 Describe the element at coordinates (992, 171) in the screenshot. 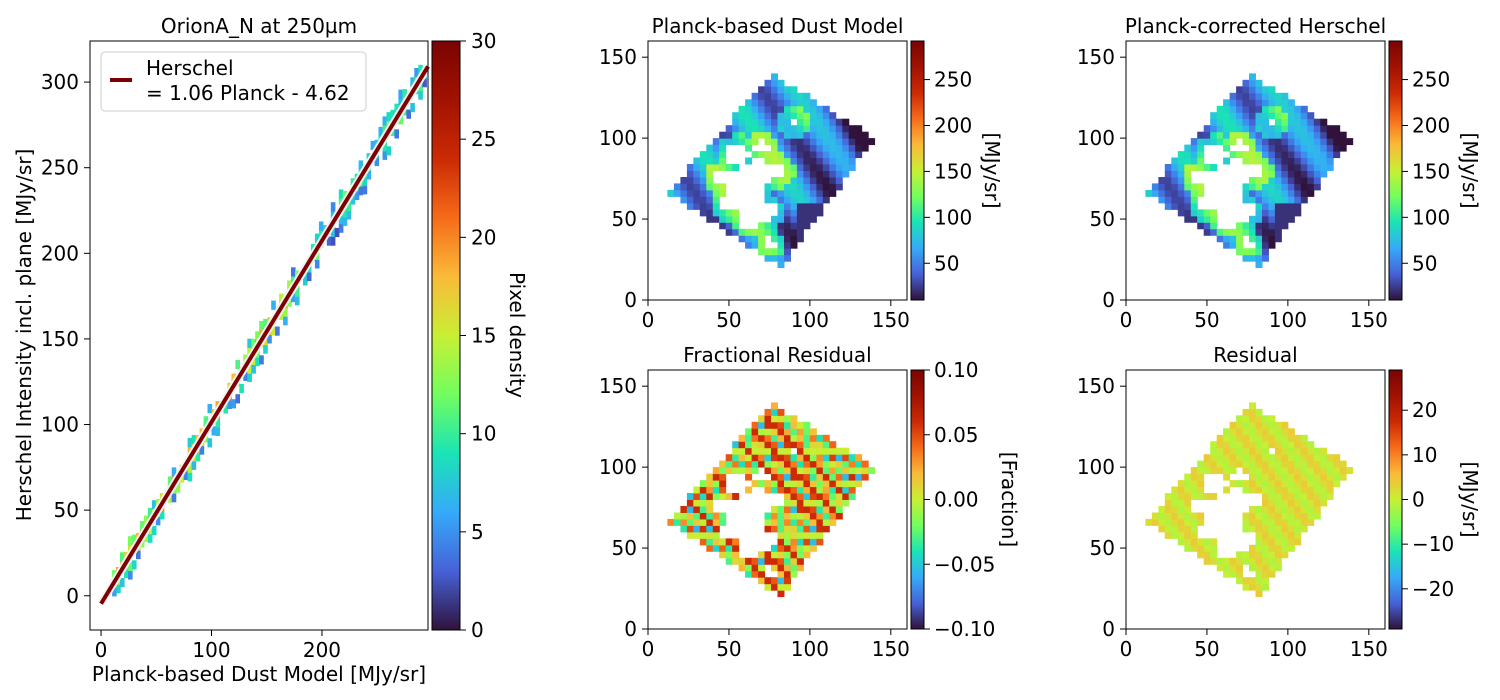

I see `map-colorbar-label-model: [MJy/sr]` at that location.